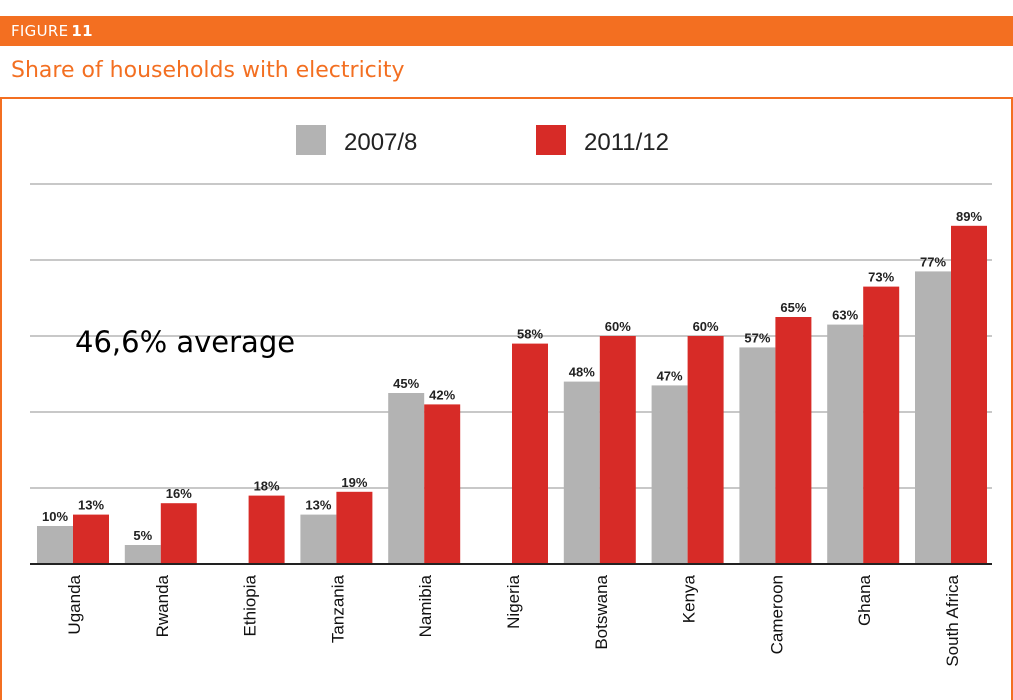  I want to click on value-label: 18%, so click(267, 486).